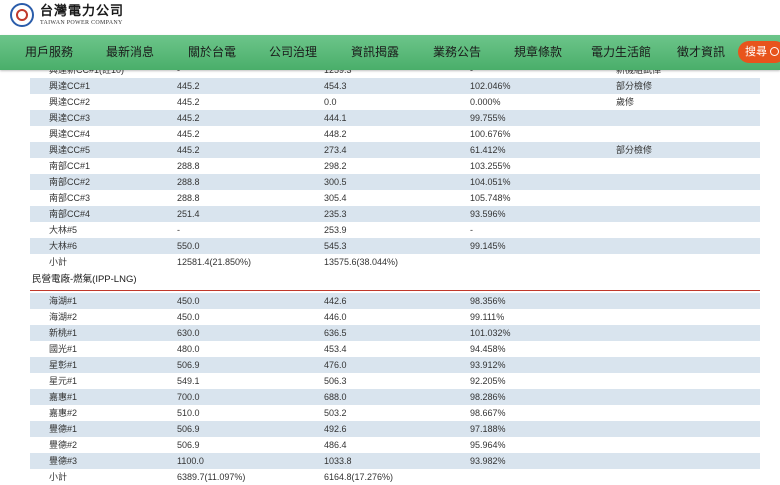  I want to click on unit-name: 新桃#1, so click(63, 333).